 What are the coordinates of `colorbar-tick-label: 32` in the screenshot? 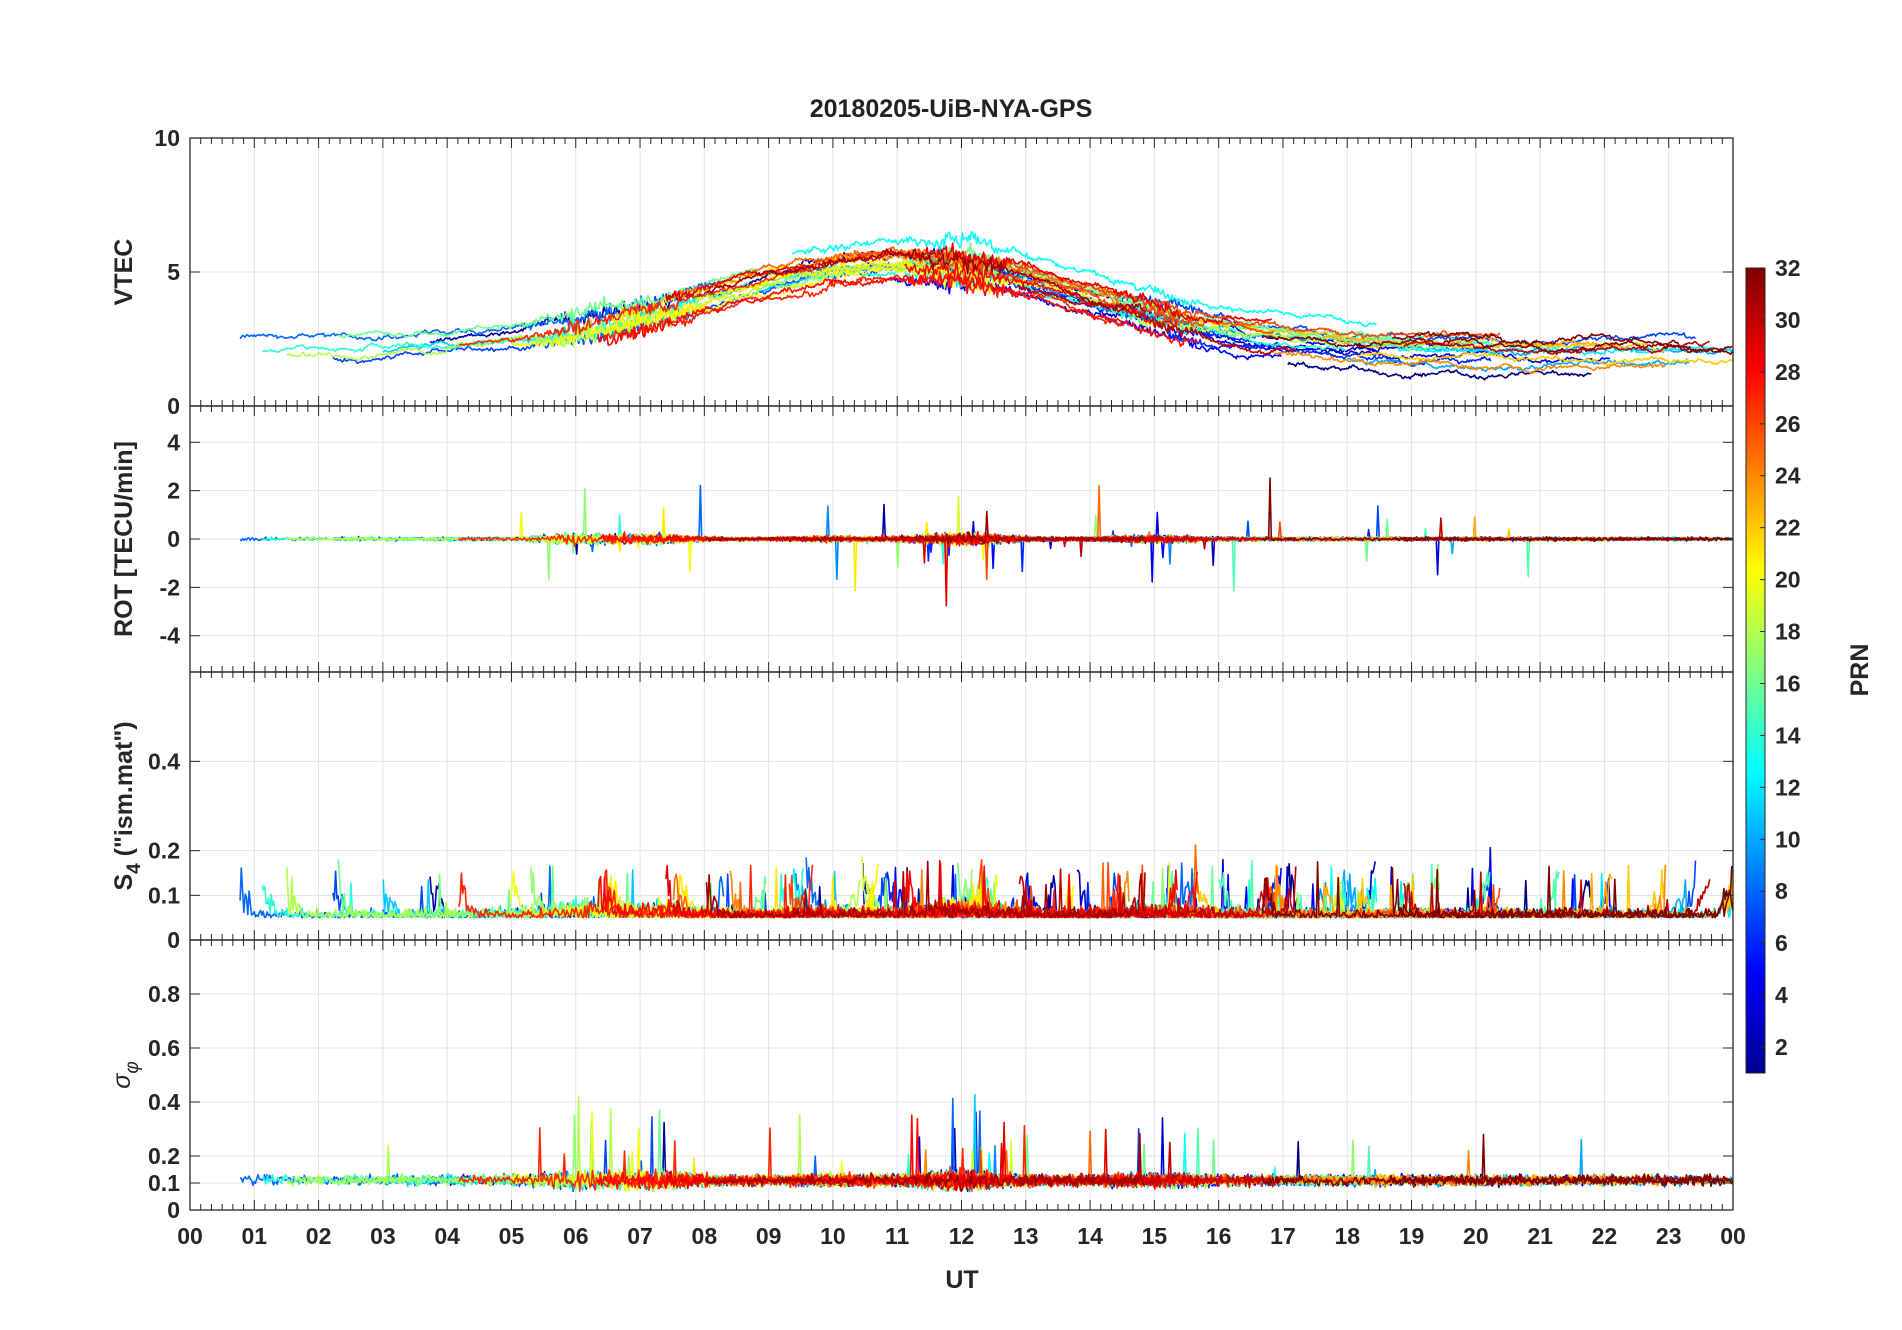 It's located at (1788, 268).